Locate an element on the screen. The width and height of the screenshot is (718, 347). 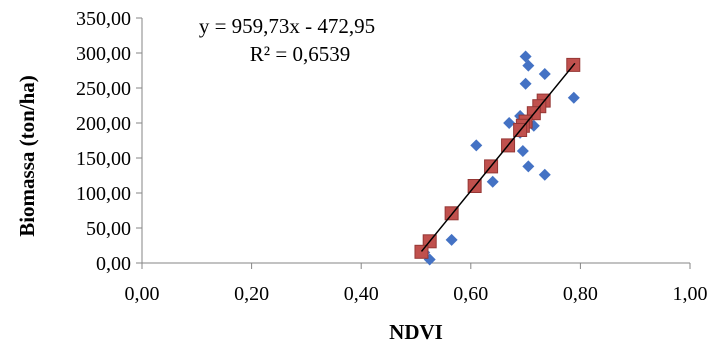
trendline-equation: y = 959,73x - 472,95 is located at coordinates (287, 26).